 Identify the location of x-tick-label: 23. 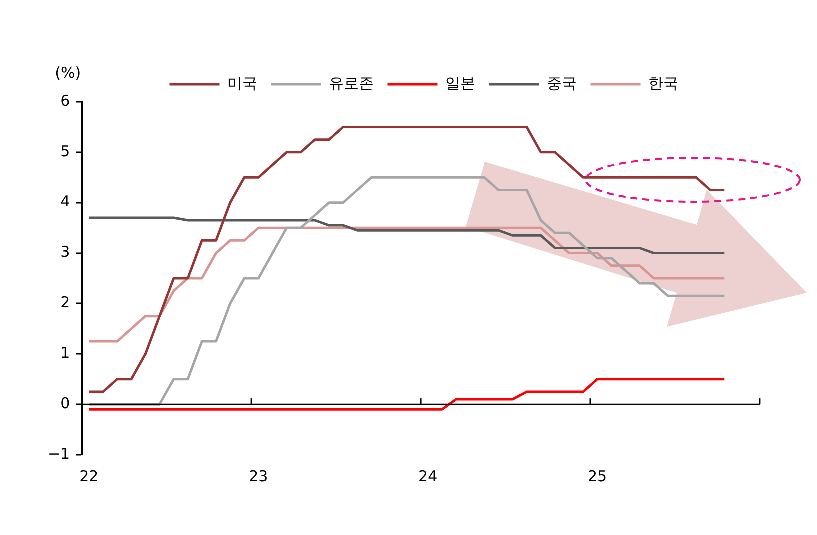
(258, 476).